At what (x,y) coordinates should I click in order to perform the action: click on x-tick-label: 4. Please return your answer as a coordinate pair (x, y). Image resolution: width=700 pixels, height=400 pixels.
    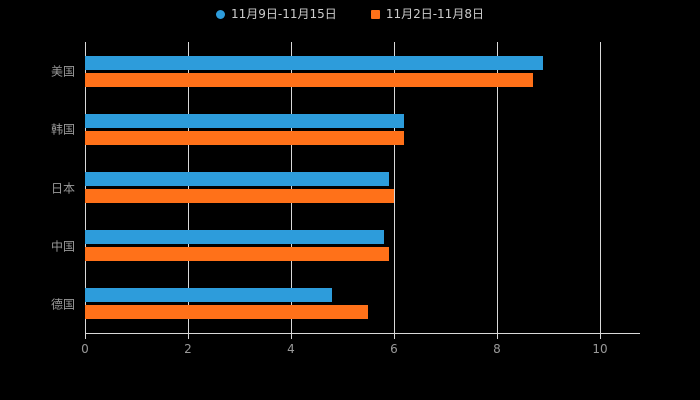
    Looking at the image, I should click on (291, 349).